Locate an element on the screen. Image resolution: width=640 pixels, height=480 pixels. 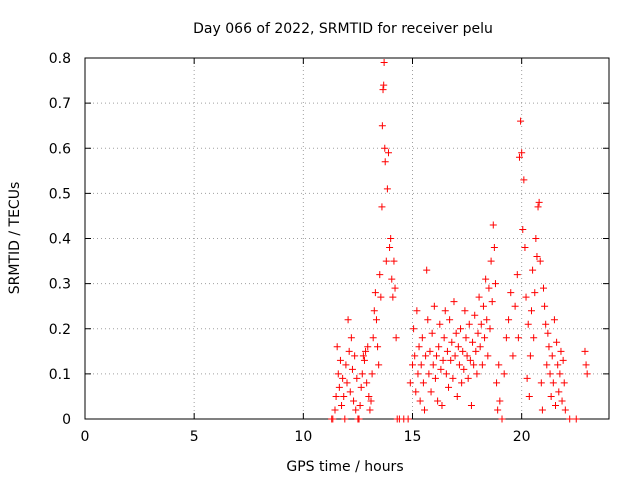
y-tick-label: 0.8 is located at coordinates (60, 59).